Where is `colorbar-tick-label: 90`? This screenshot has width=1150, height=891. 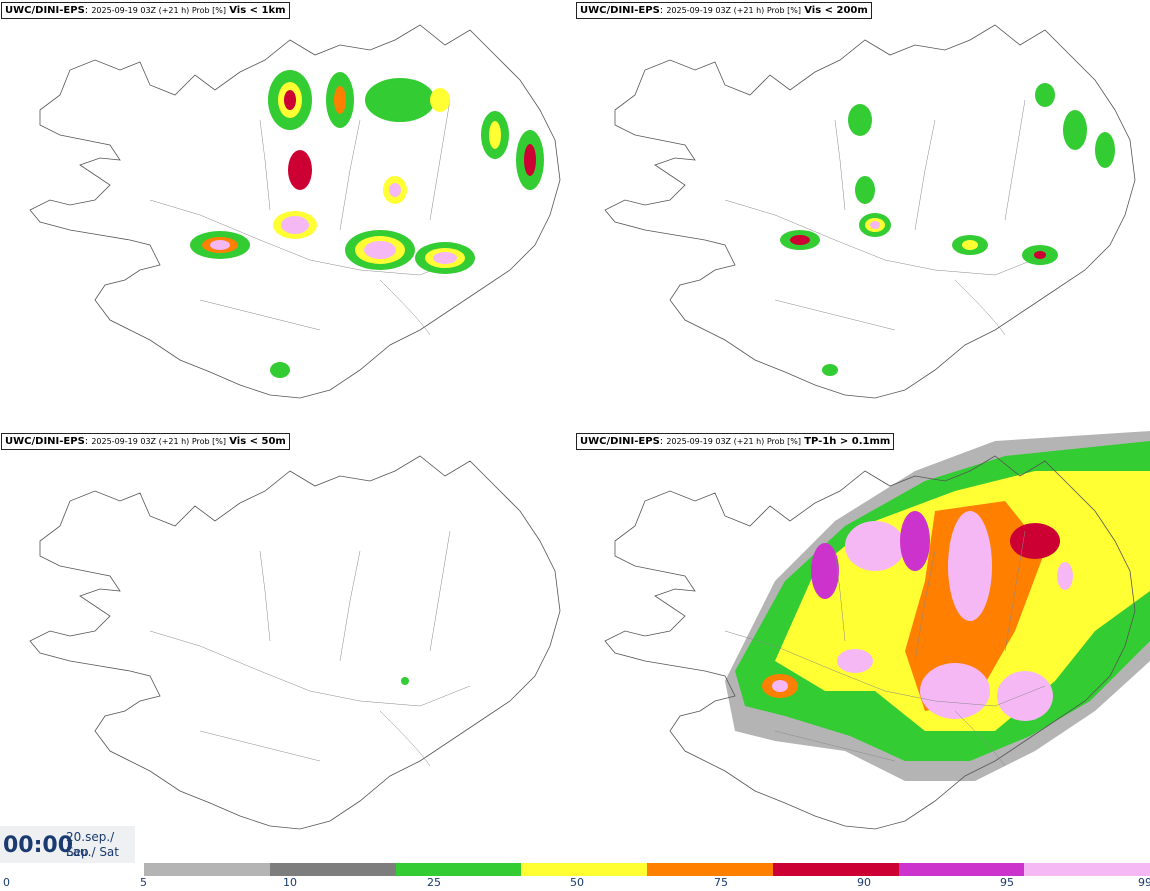 colorbar-tick-label: 90 is located at coordinates (864, 882).